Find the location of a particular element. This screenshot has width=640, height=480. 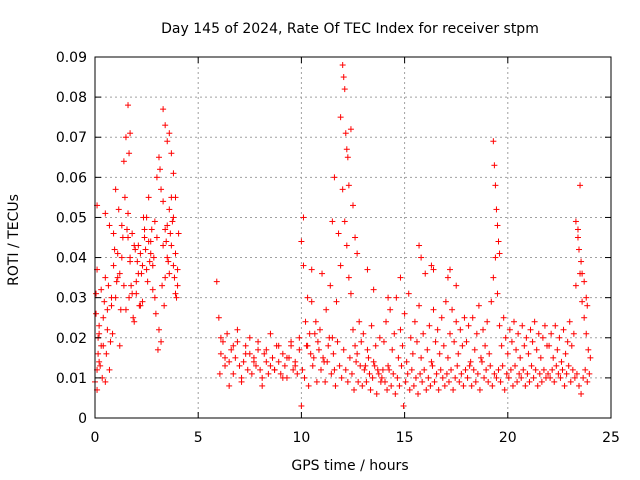

x-tick-label: 25 is located at coordinates (611, 438).